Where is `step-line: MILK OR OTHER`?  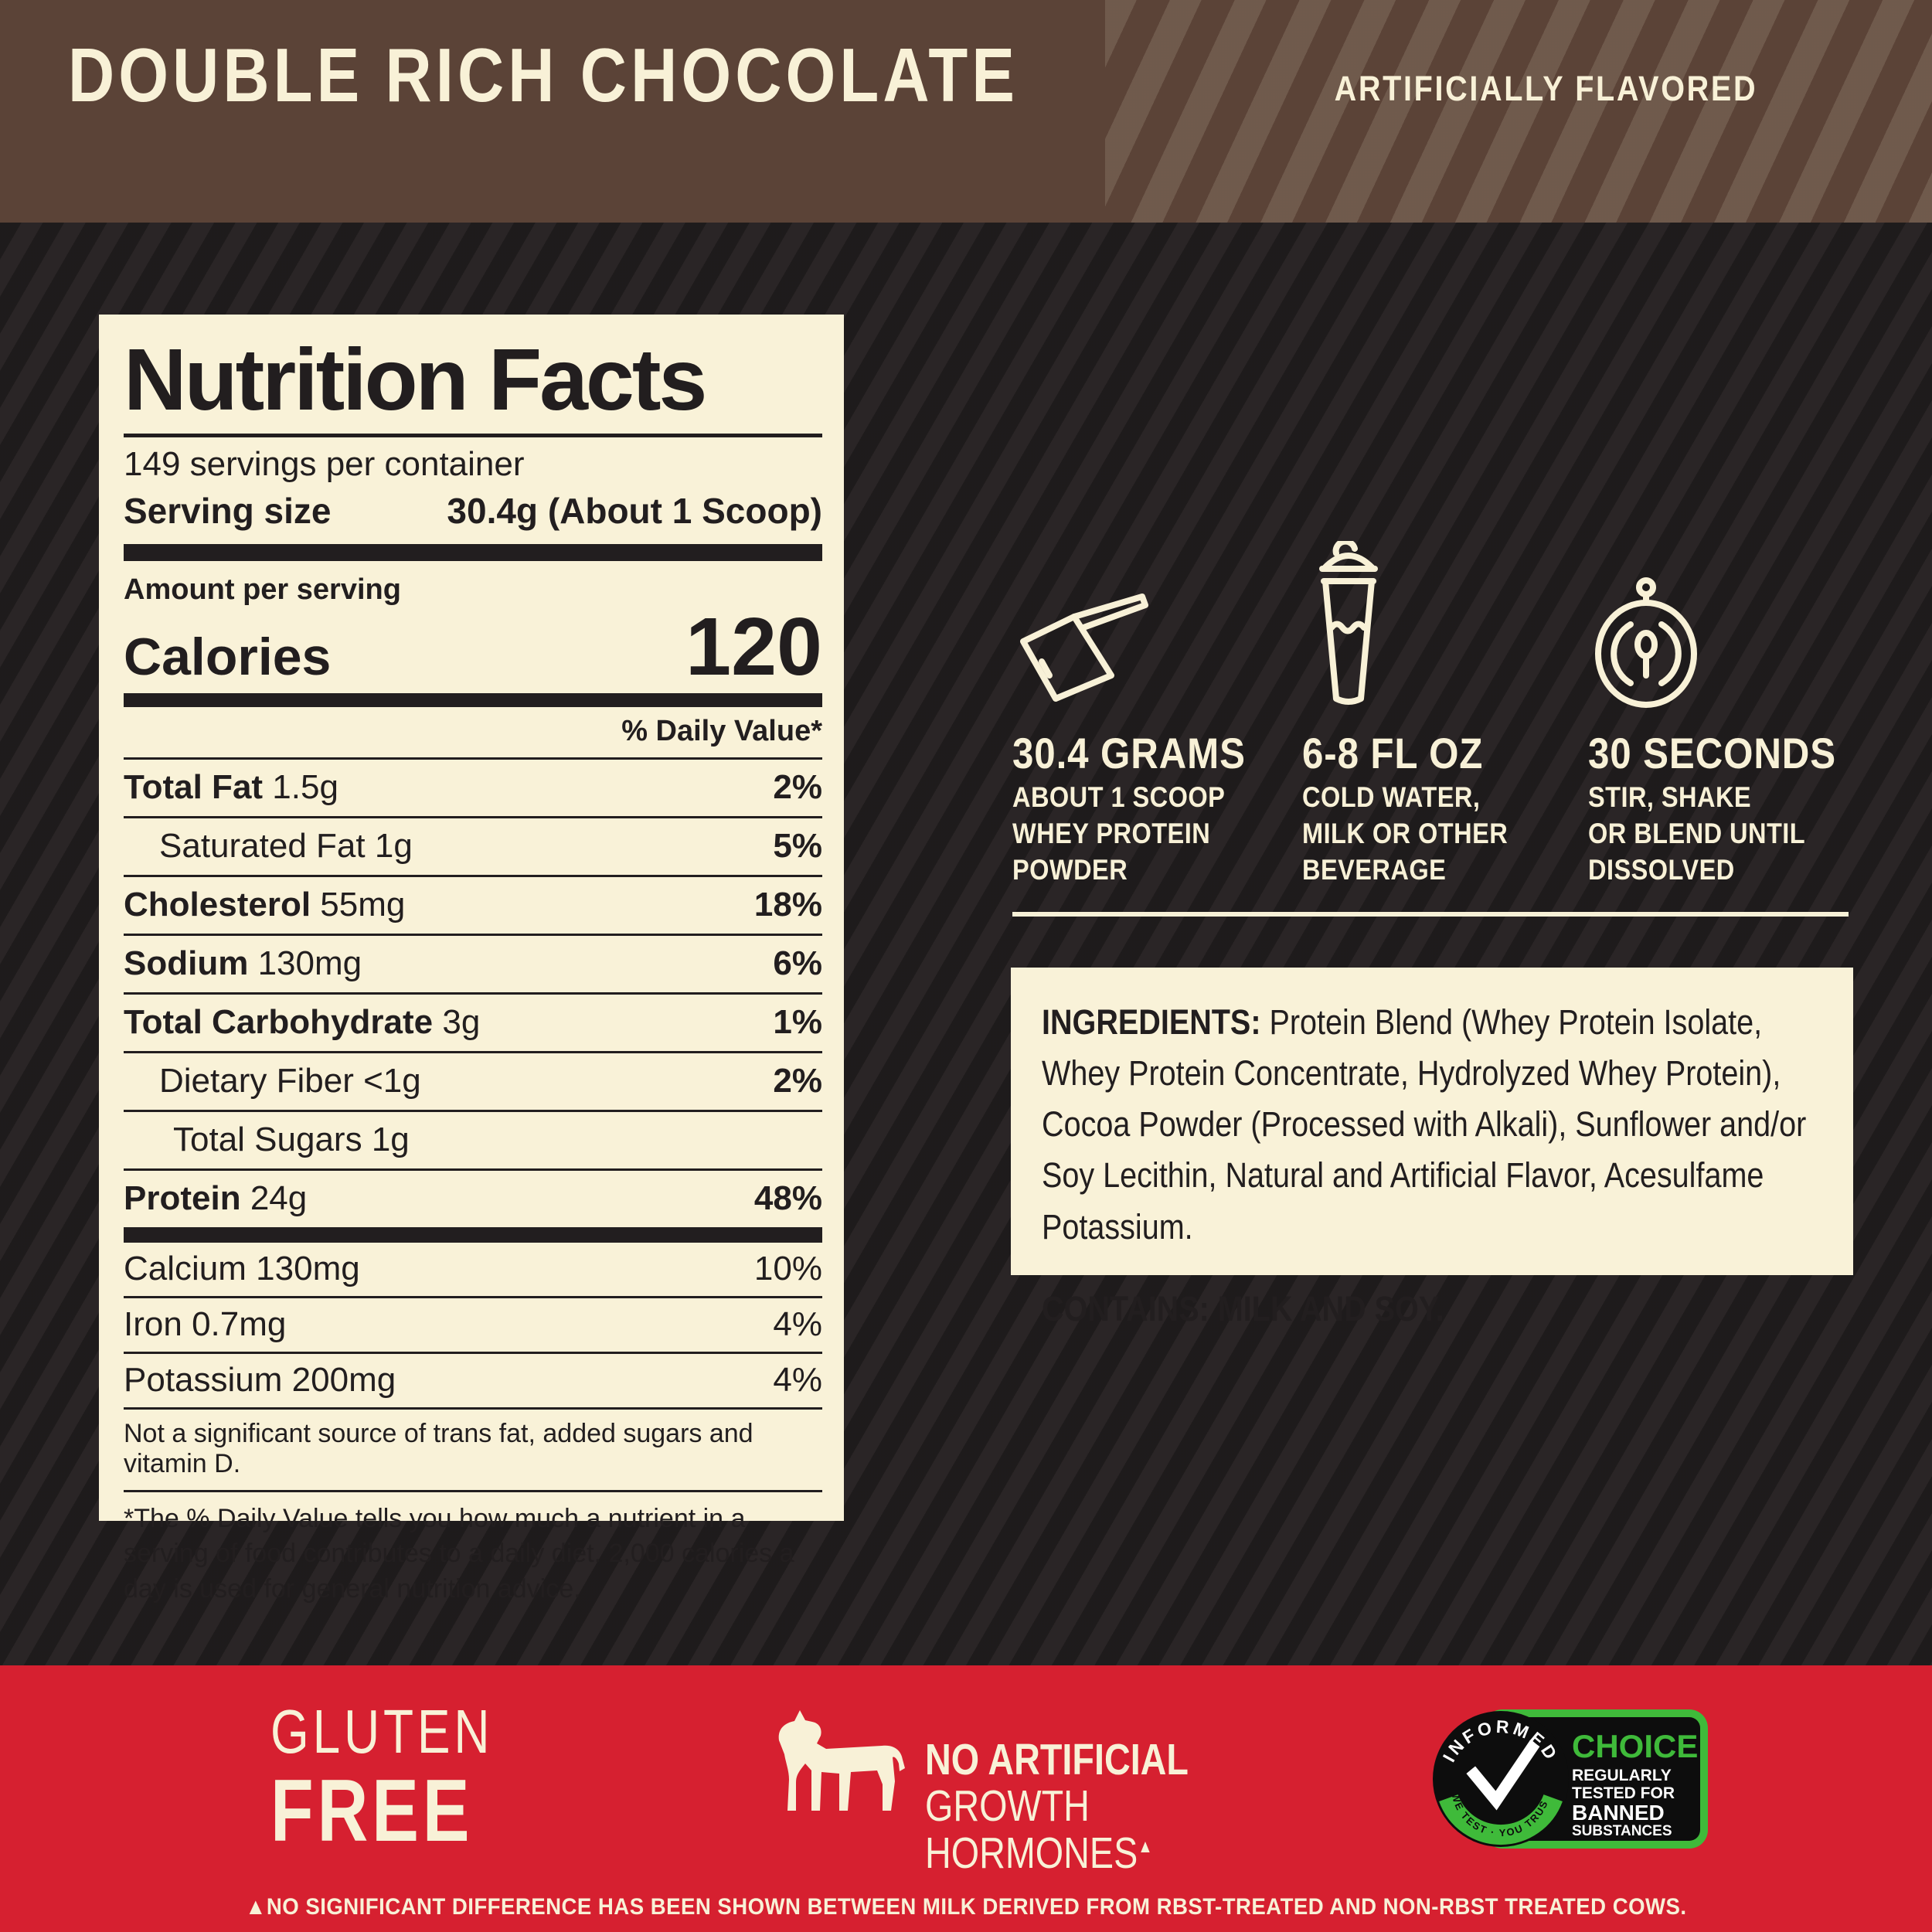 step-line: MILK OR OTHER is located at coordinates (1405, 834).